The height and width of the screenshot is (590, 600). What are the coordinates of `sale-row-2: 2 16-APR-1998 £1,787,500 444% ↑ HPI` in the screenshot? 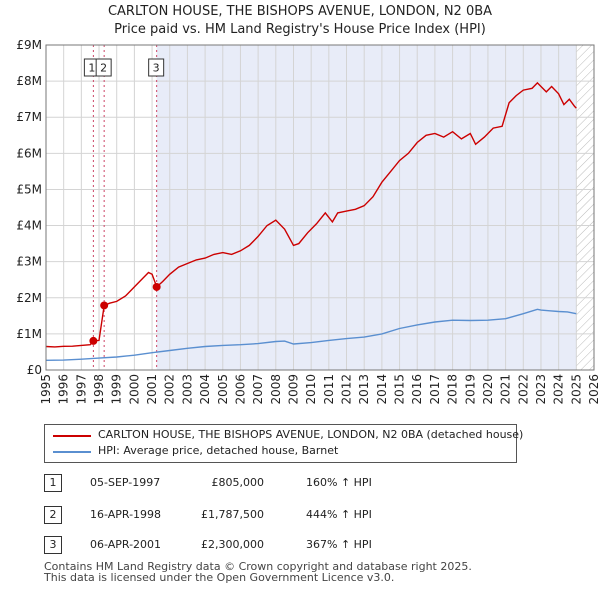 It's located at (274, 515).